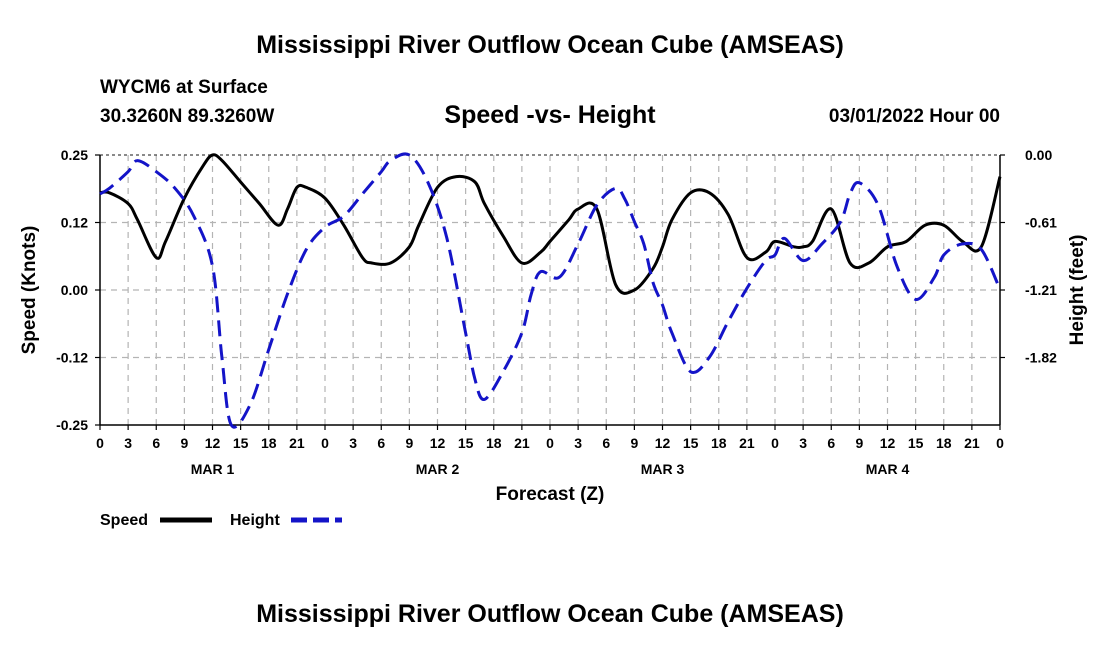  I want to click on chart-subtitle: Speed -vs- Height, so click(550, 115).